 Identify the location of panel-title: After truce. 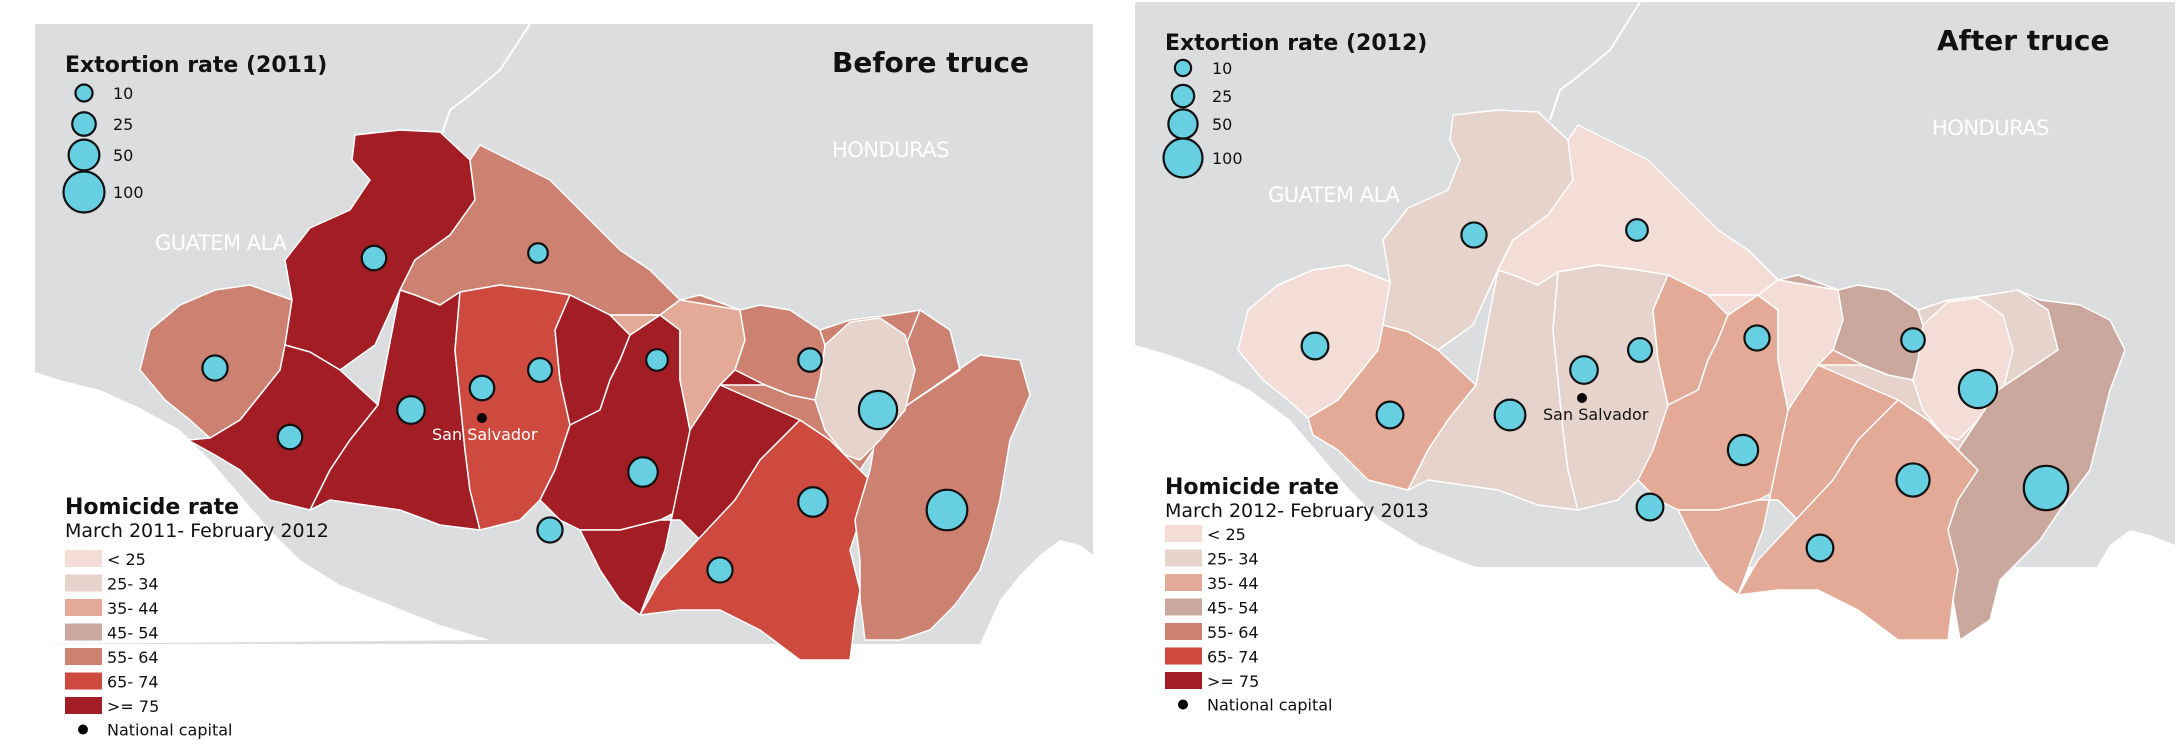
(2023, 40).